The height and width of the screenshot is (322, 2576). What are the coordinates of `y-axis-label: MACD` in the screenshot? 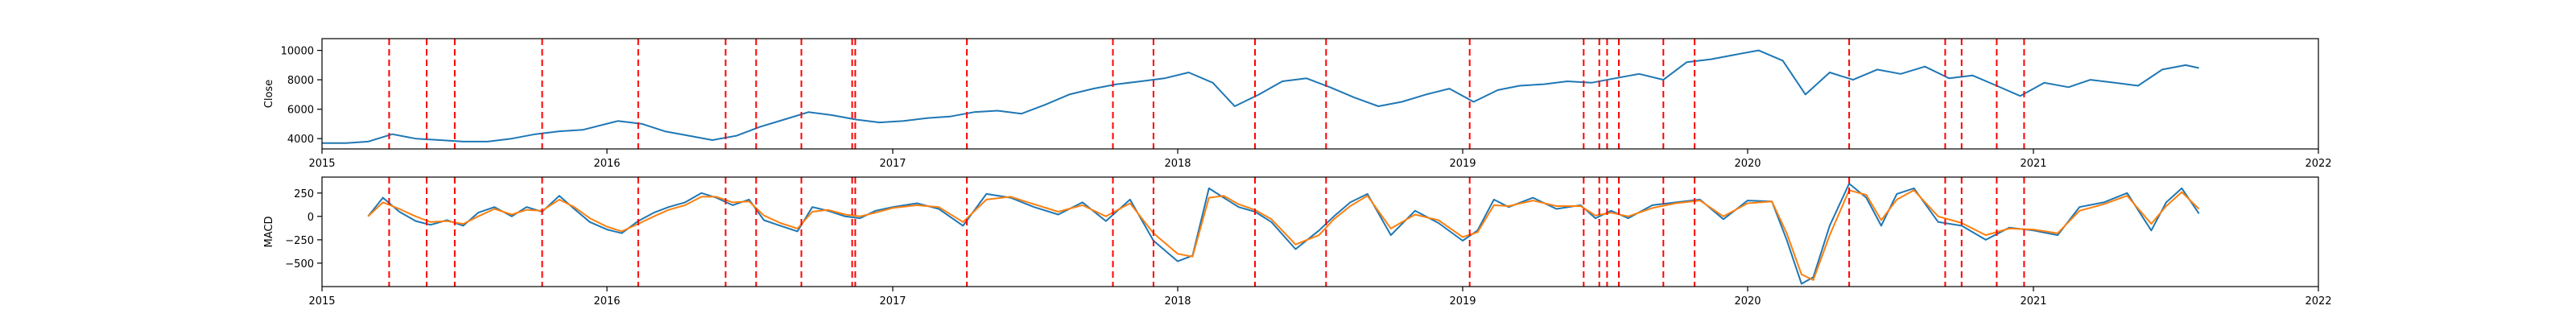 It's located at (269, 232).